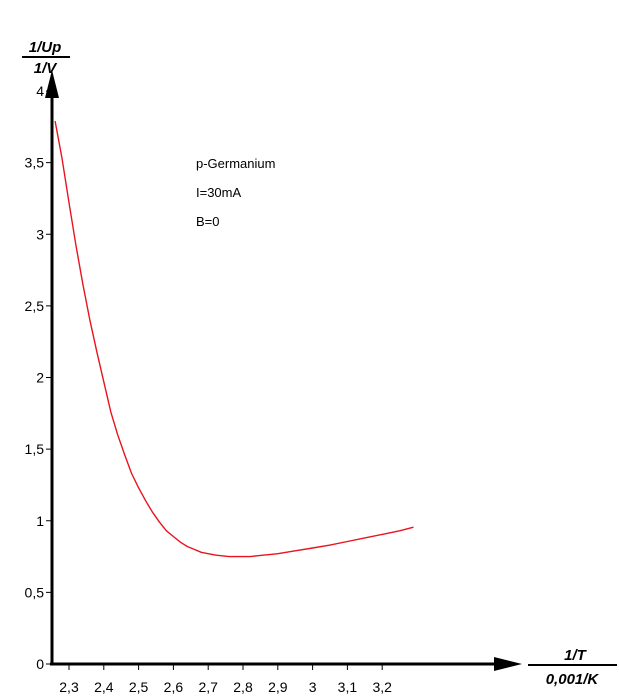 This screenshot has width=619, height=697. What do you see at coordinates (35, 306) in the screenshot?
I see `y-tick-label: 2,5` at bounding box center [35, 306].